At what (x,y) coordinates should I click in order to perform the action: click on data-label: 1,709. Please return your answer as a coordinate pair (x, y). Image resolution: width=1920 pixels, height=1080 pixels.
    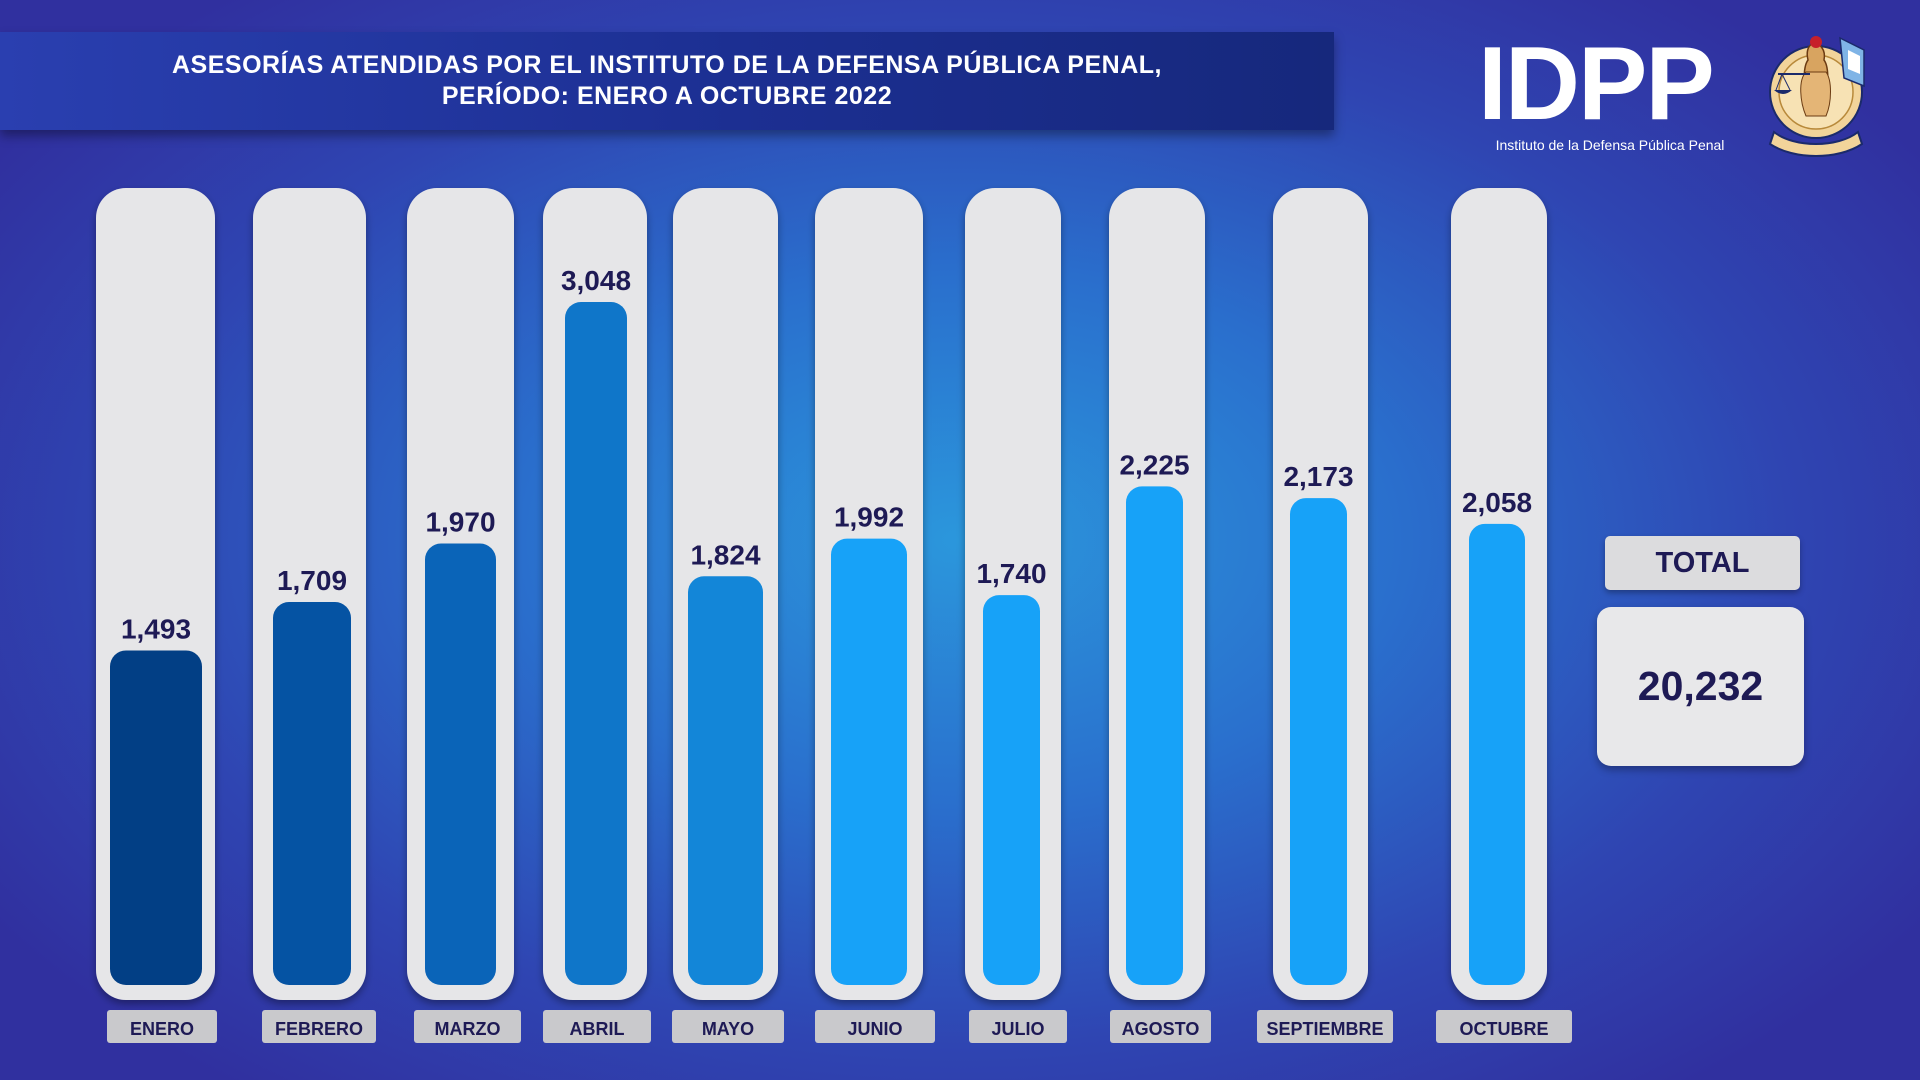
    Looking at the image, I should click on (312, 580).